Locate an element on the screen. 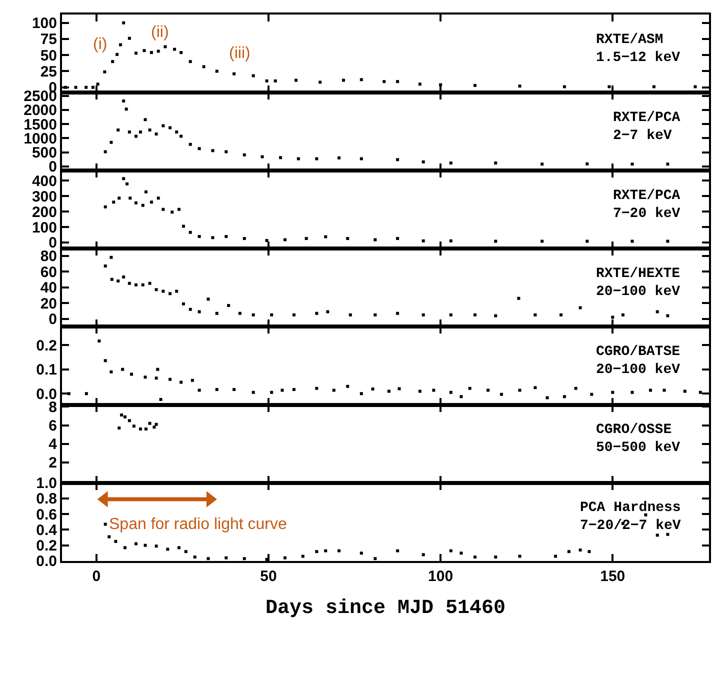 This screenshot has width=713, height=682. y-tick-label: 0.4 is located at coordinates (47, 530).